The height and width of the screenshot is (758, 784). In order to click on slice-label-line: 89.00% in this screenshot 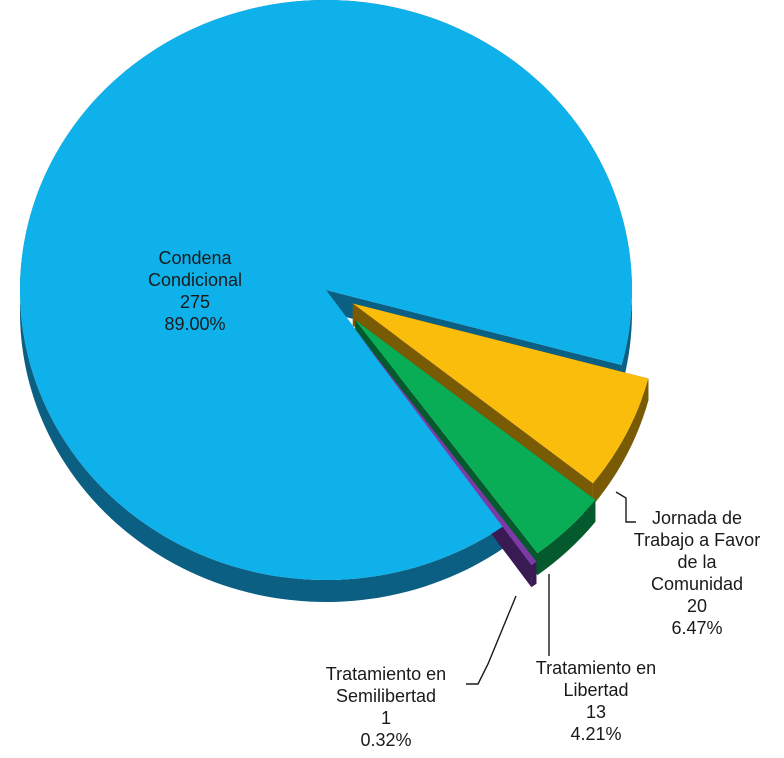, I will do `click(194, 324)`.